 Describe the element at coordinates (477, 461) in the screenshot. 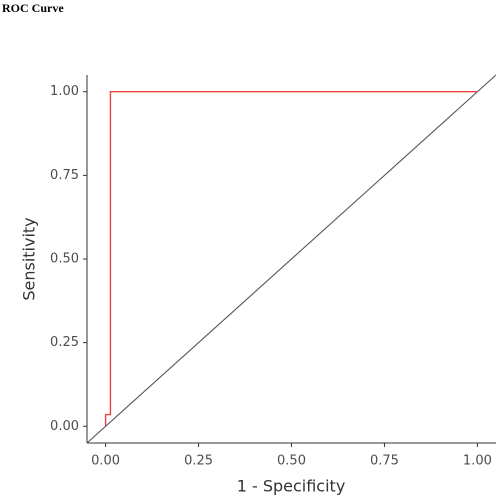

I see `x-tick-label: 1.00` at that location.